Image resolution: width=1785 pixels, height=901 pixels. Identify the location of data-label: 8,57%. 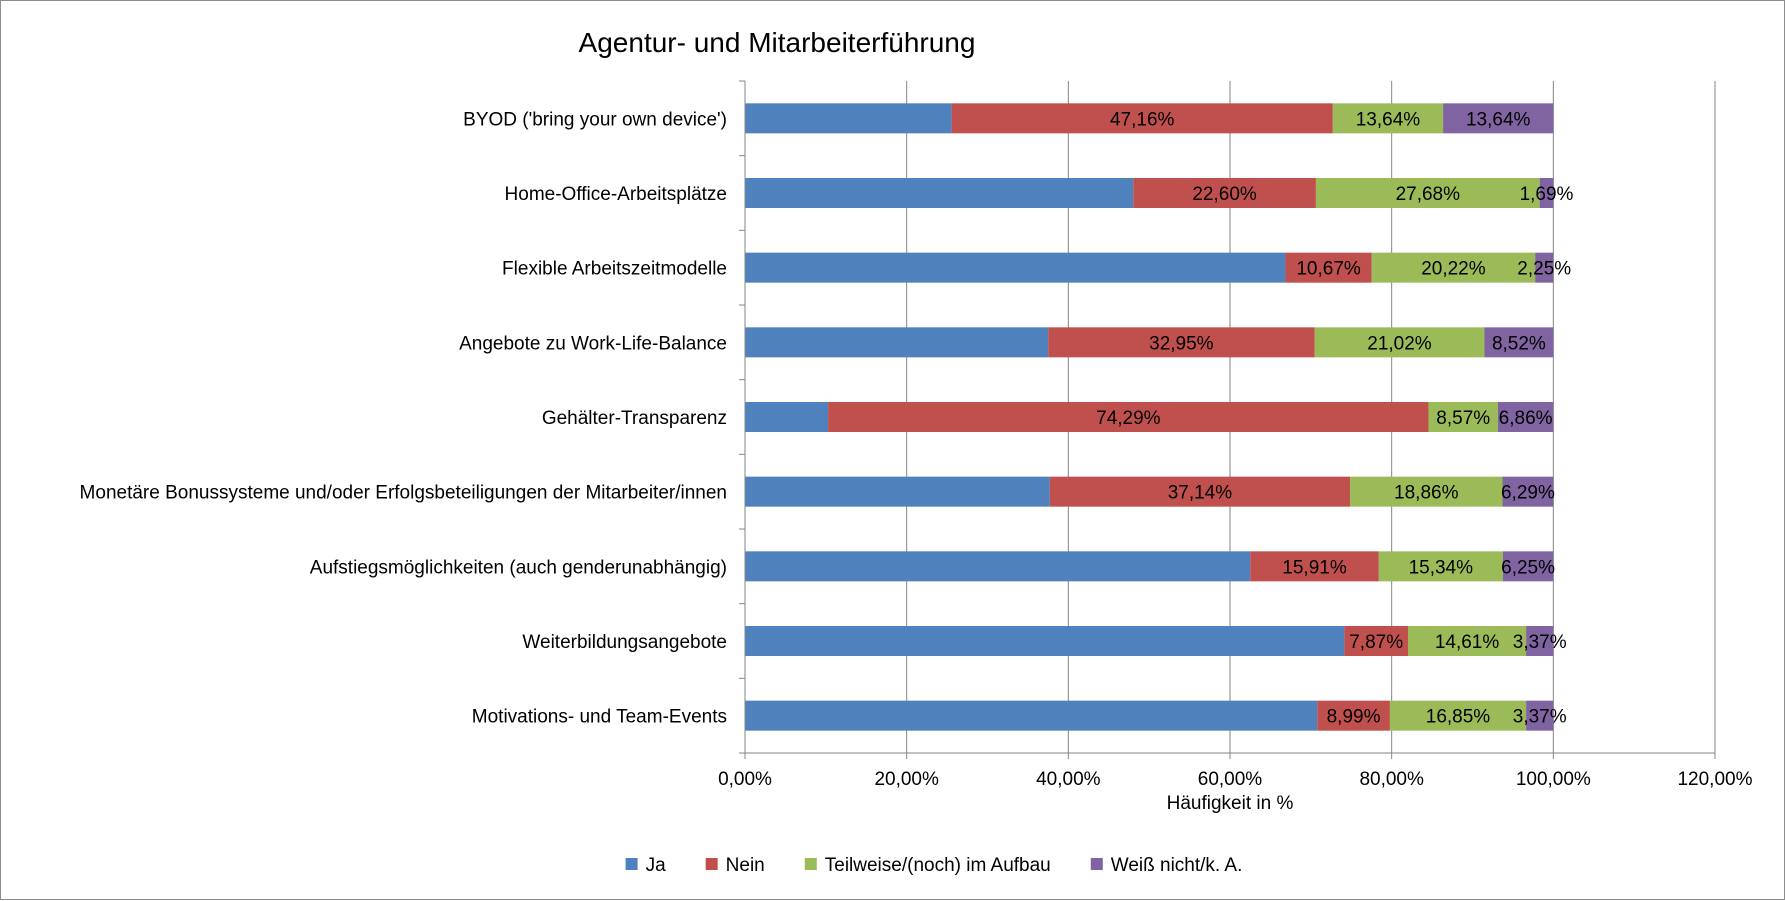
(1463, 418).